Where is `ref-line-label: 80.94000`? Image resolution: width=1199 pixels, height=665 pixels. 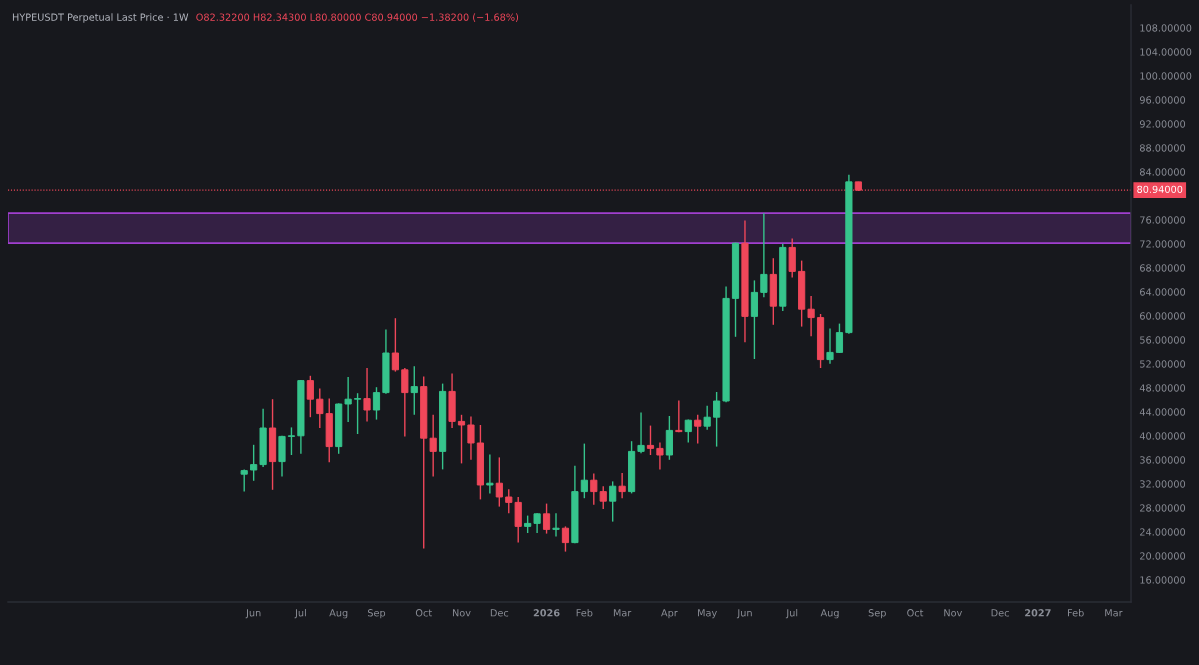
ref-line-label: 80.94000 is located at coordinates (1160, 189).